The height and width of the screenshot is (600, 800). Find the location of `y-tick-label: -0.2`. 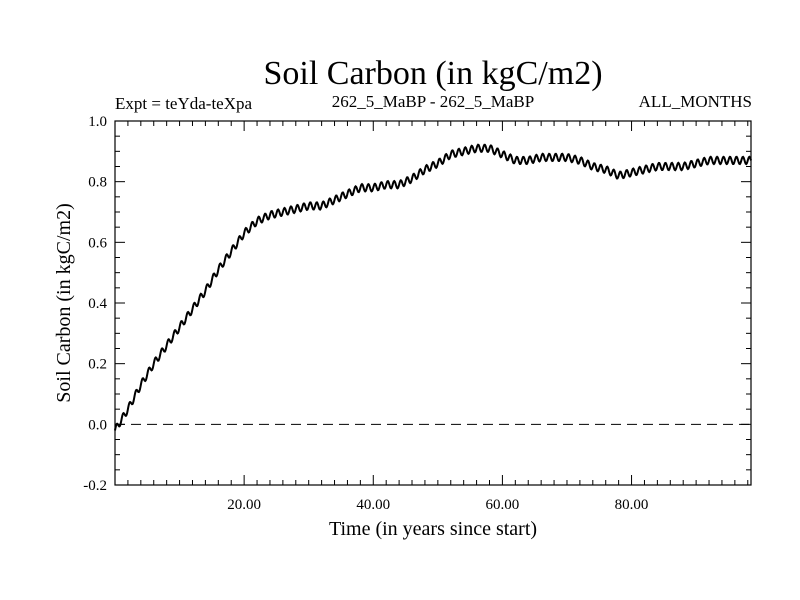

y-tick-label: -0.2 is located at coordinates (95, 486).